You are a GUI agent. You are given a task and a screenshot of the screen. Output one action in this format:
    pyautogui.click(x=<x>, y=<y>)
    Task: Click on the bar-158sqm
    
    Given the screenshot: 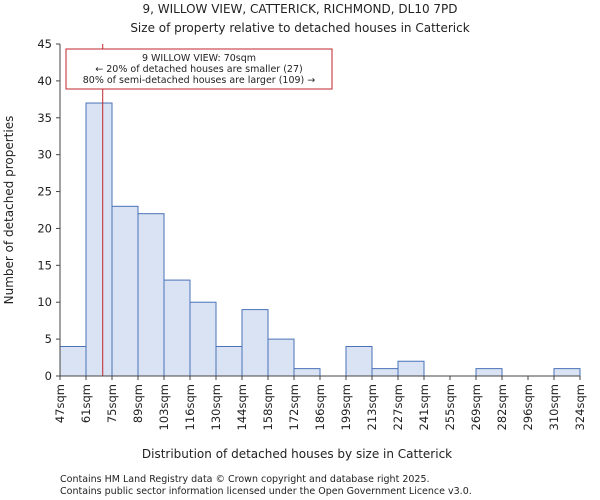 What is the action you would take?
    pyautogui.click(x=281, y=357)
    